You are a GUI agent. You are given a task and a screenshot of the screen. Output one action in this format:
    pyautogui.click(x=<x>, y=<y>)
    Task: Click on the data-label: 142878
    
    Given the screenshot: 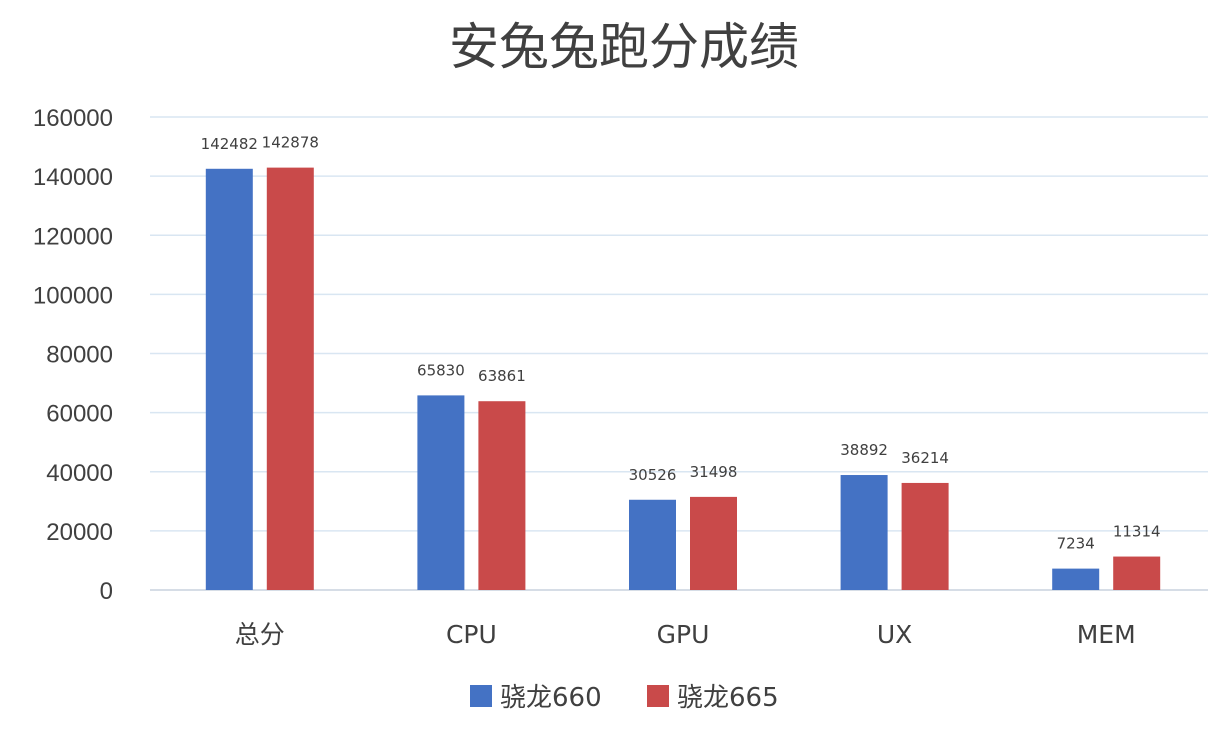 What is the action you would take?
    pyautogui.click(x=290, y=143)
    